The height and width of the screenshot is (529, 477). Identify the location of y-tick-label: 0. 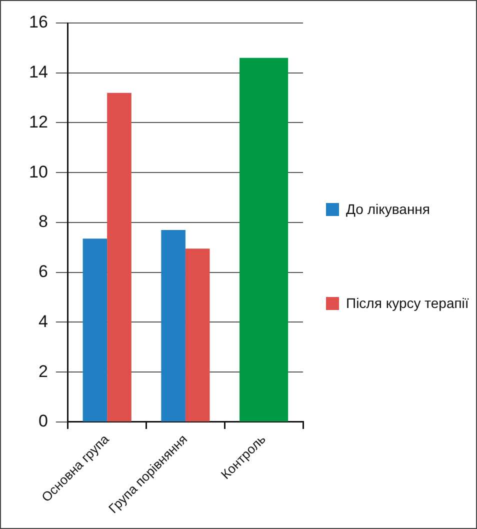
(43, 421).